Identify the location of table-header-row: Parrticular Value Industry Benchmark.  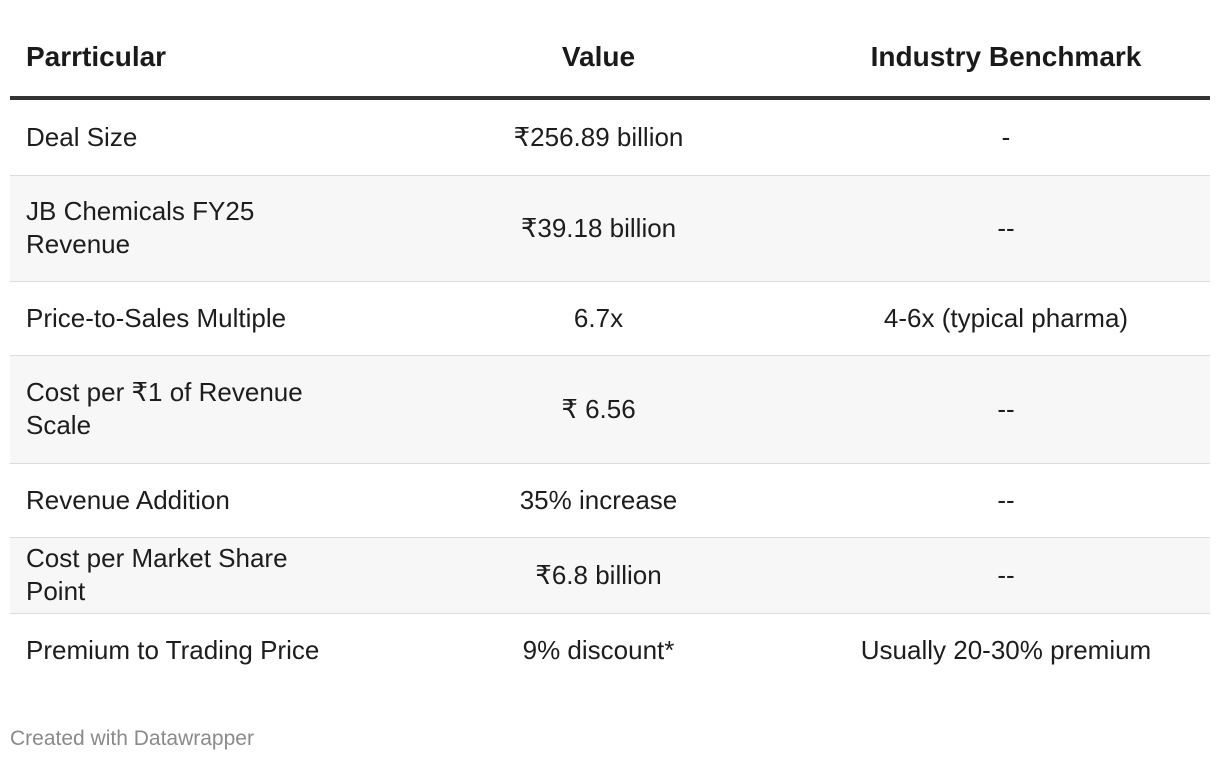
(610, 50).